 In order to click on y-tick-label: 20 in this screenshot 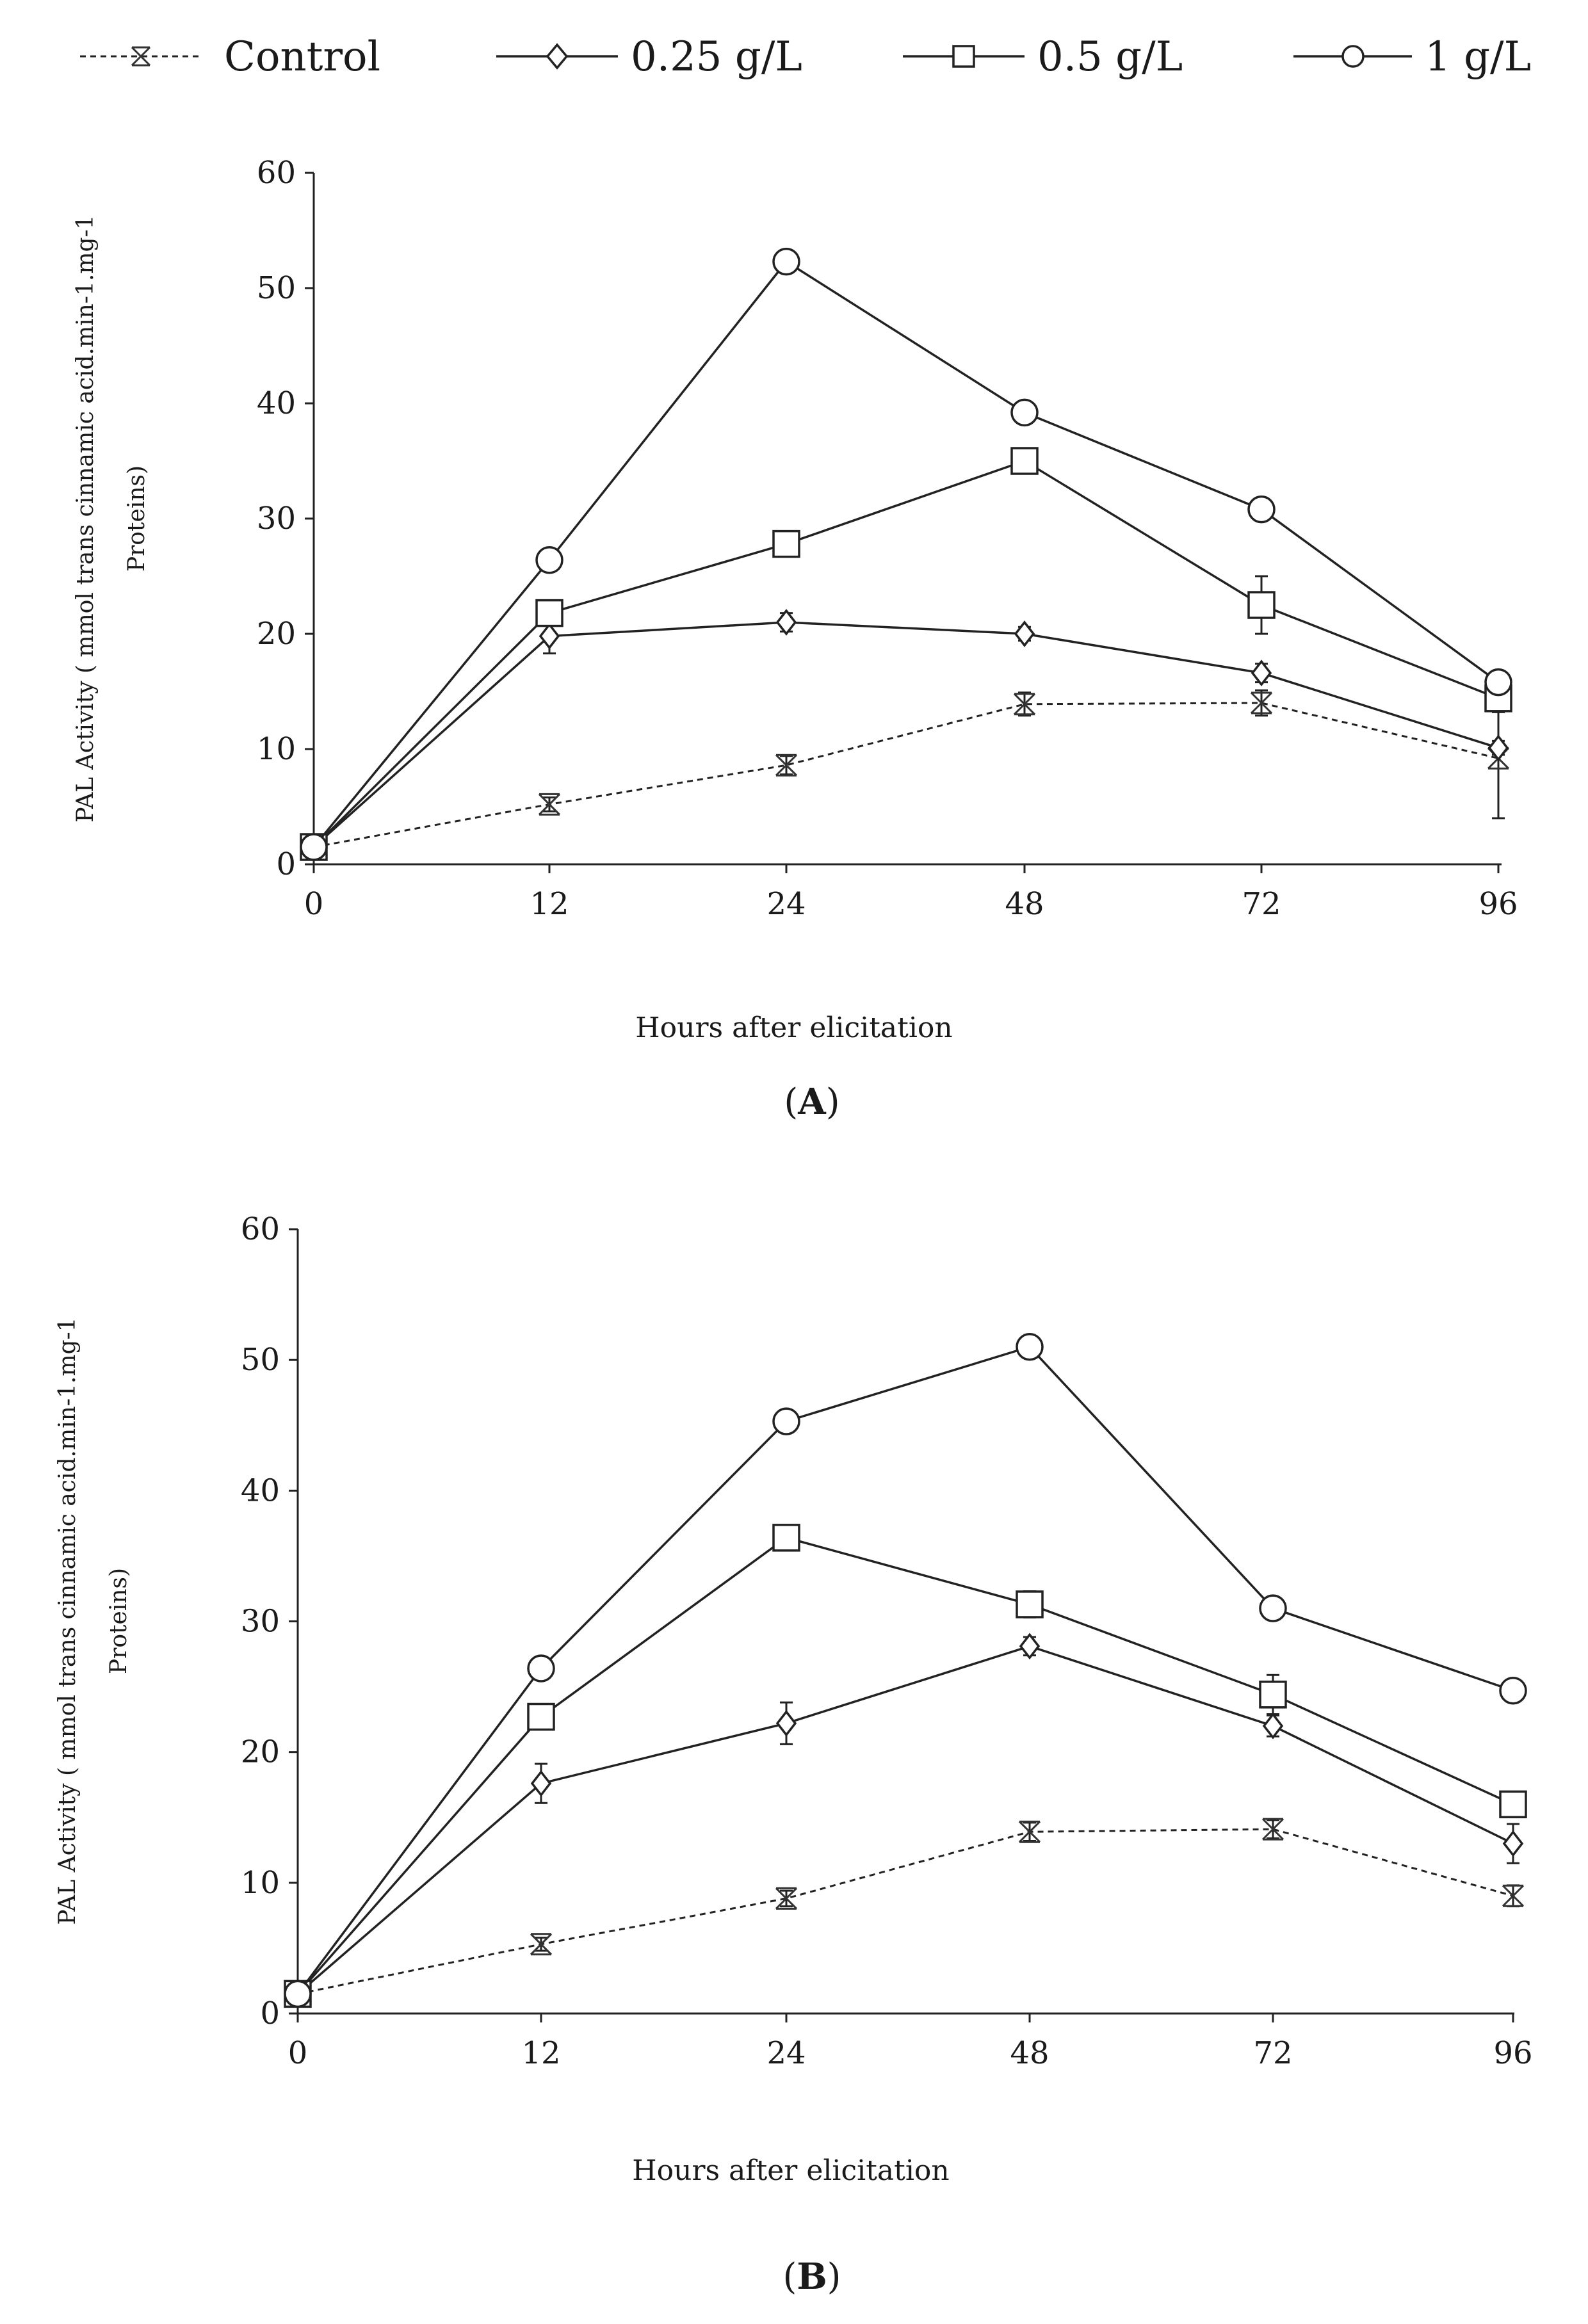, I will do `click(260, 1752)`.